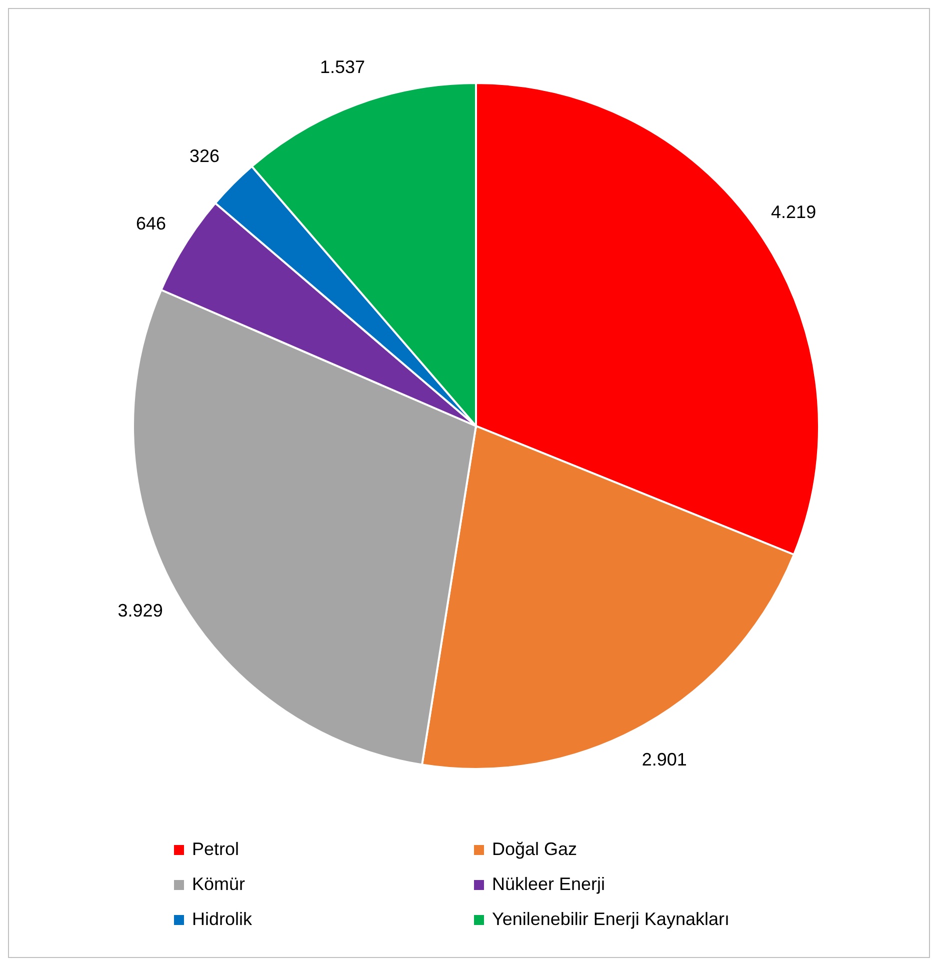  What do you see at coordinates (664, 759) in the screenshot?
I see `data-label: 2.901` at bounding box center [664, 759].